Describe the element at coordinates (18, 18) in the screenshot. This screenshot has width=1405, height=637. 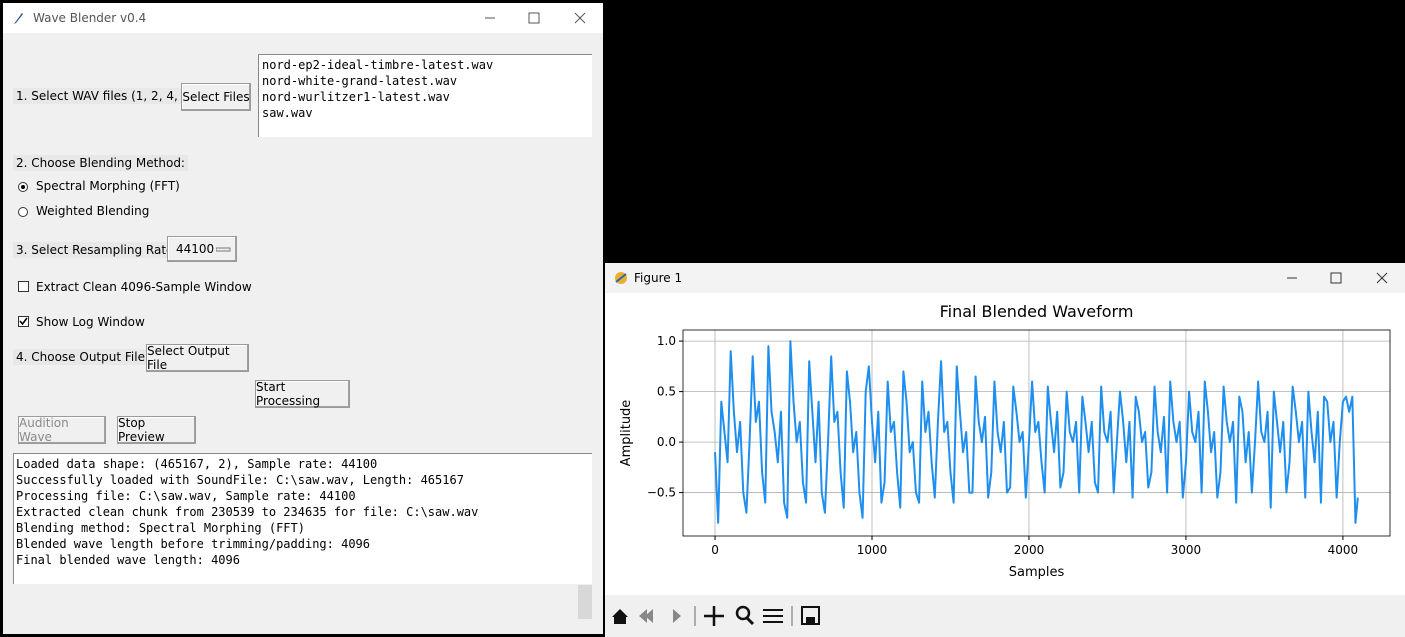
I see `app-icon` at that location.